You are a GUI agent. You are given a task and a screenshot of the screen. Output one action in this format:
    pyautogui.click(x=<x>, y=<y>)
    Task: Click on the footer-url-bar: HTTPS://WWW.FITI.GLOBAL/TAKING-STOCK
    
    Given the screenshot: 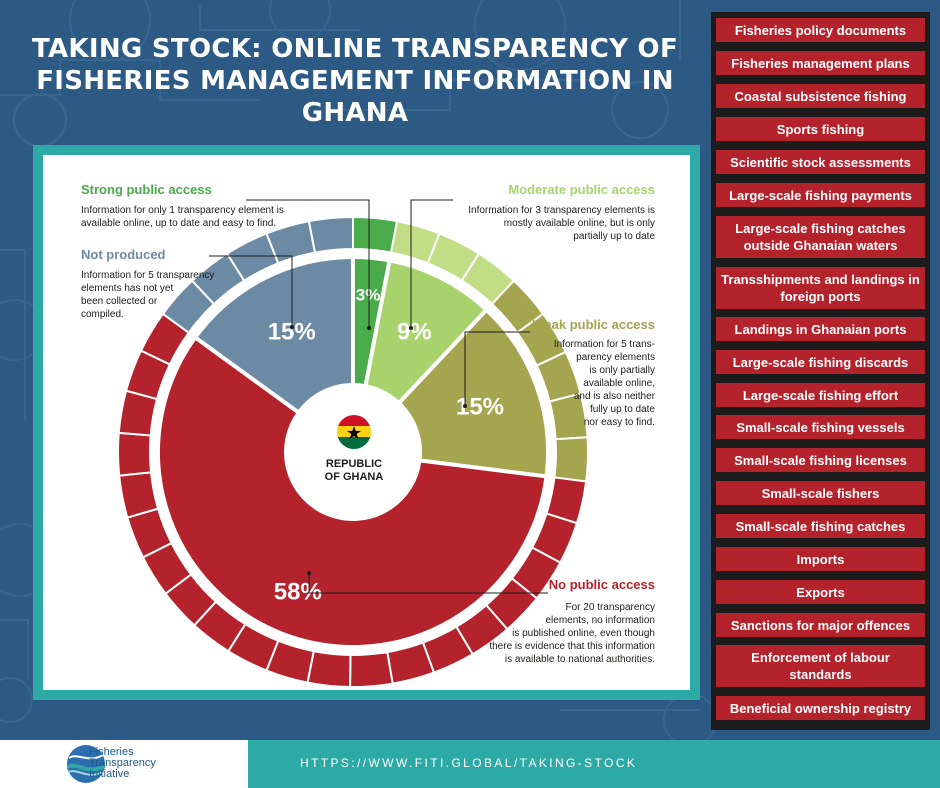 What is the action you would take?
    pyautogui.click(x=594, y=764)
    